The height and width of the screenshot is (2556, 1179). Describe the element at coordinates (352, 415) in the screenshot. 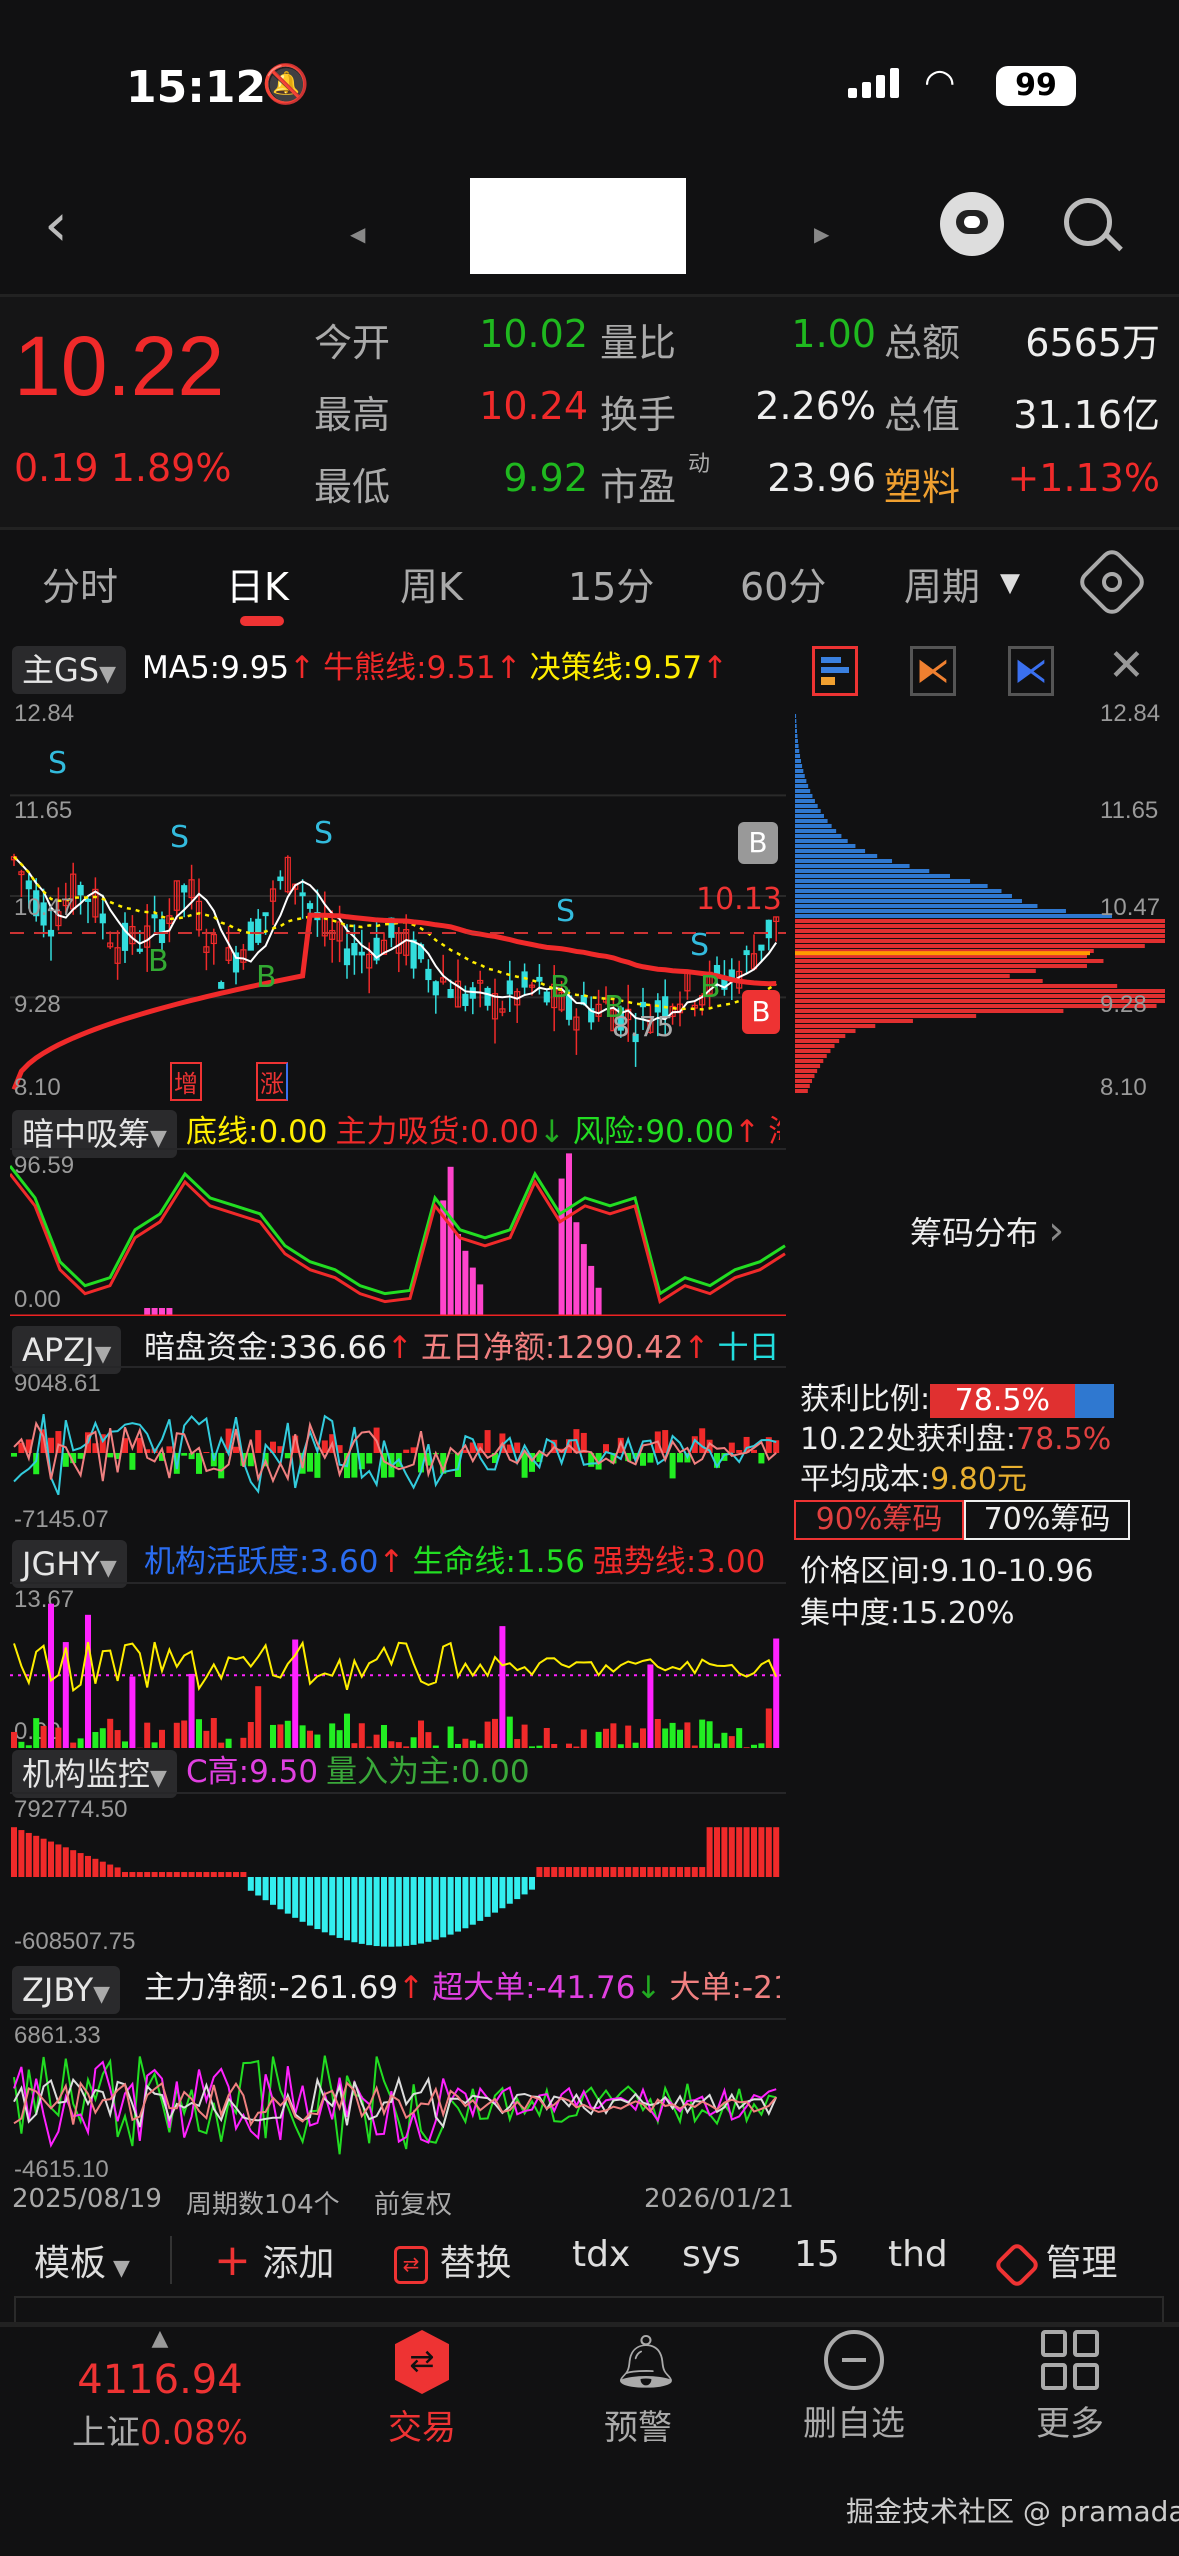

I see `quote-label: 最高` at that location.